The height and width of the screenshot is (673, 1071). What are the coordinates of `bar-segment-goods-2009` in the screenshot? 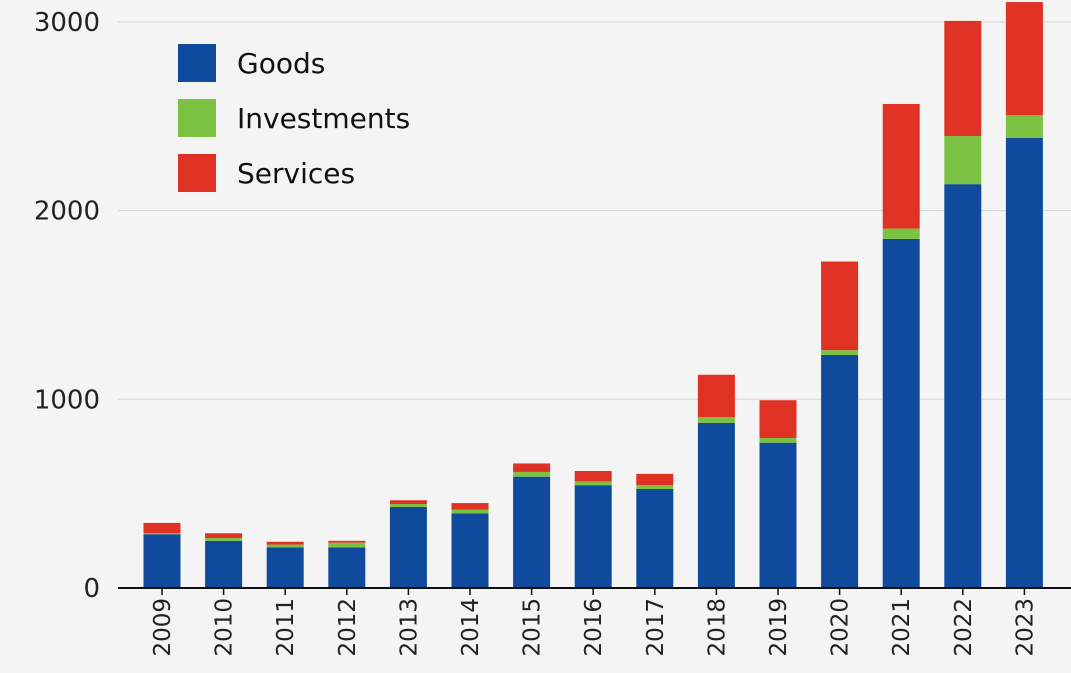 It's located at (162, 561).